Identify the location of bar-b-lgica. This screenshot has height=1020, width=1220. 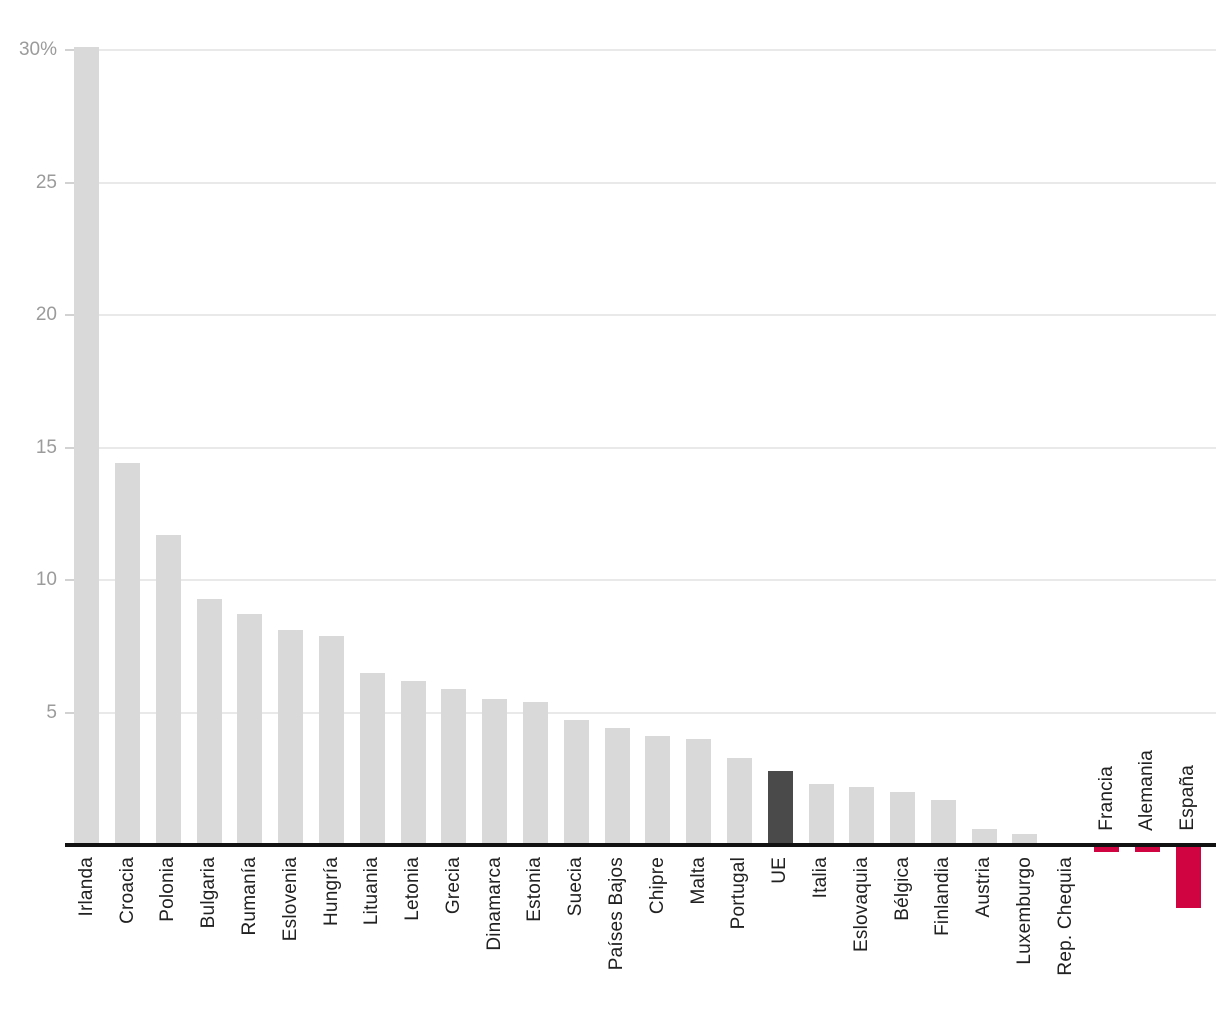
(903, 819).